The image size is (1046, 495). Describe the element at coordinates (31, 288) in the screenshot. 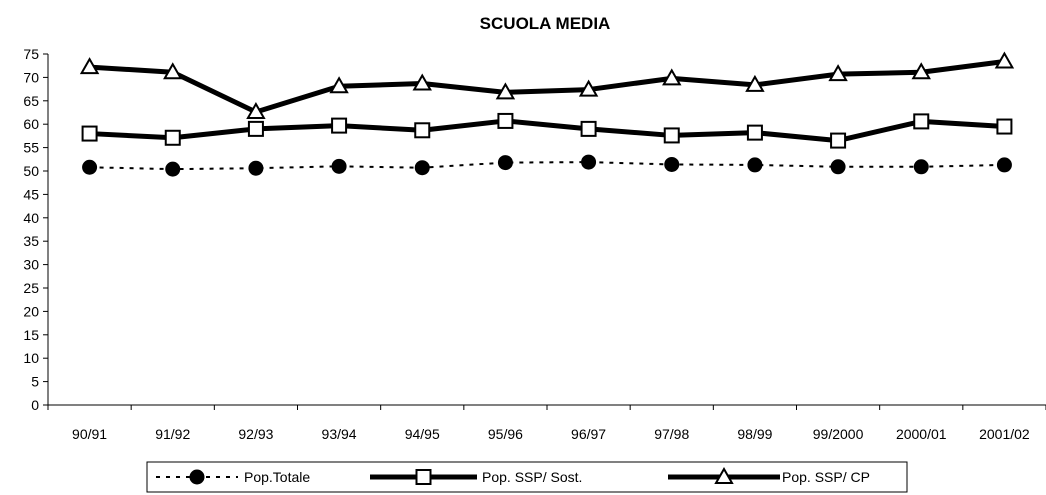

I see `y-tick-label: 25` at that location.